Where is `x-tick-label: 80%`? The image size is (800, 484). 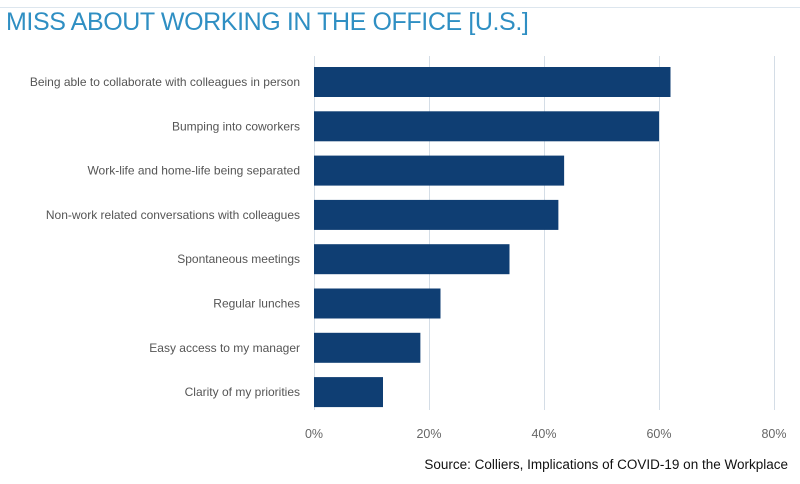
x-tick-label: 80% is located at coordinates (773, 434).